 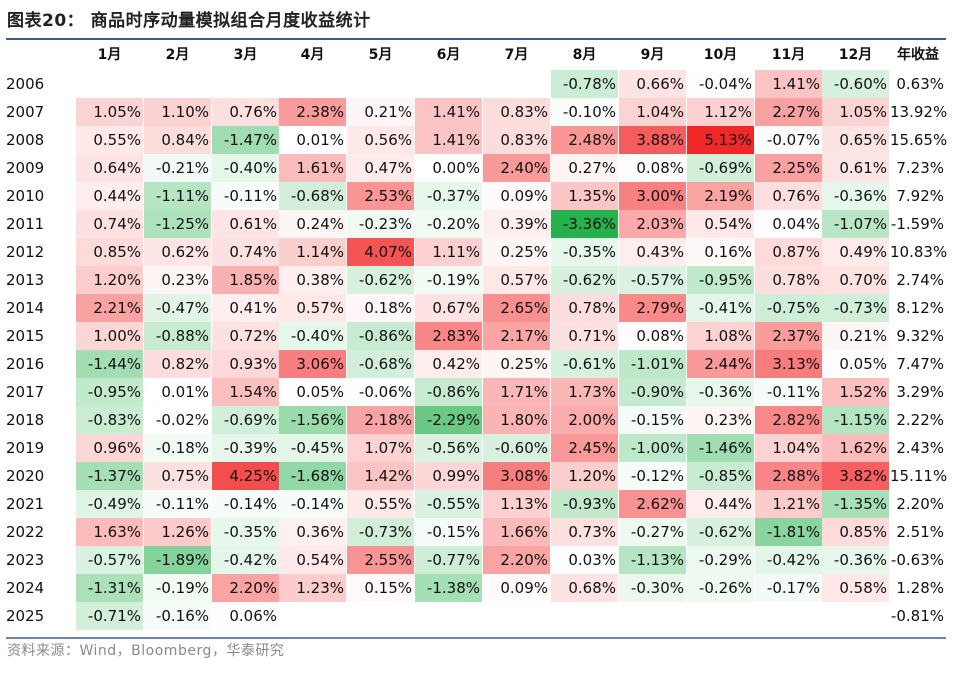 I want to click on return-cell: -0.71%, so click(x=109, y=616).